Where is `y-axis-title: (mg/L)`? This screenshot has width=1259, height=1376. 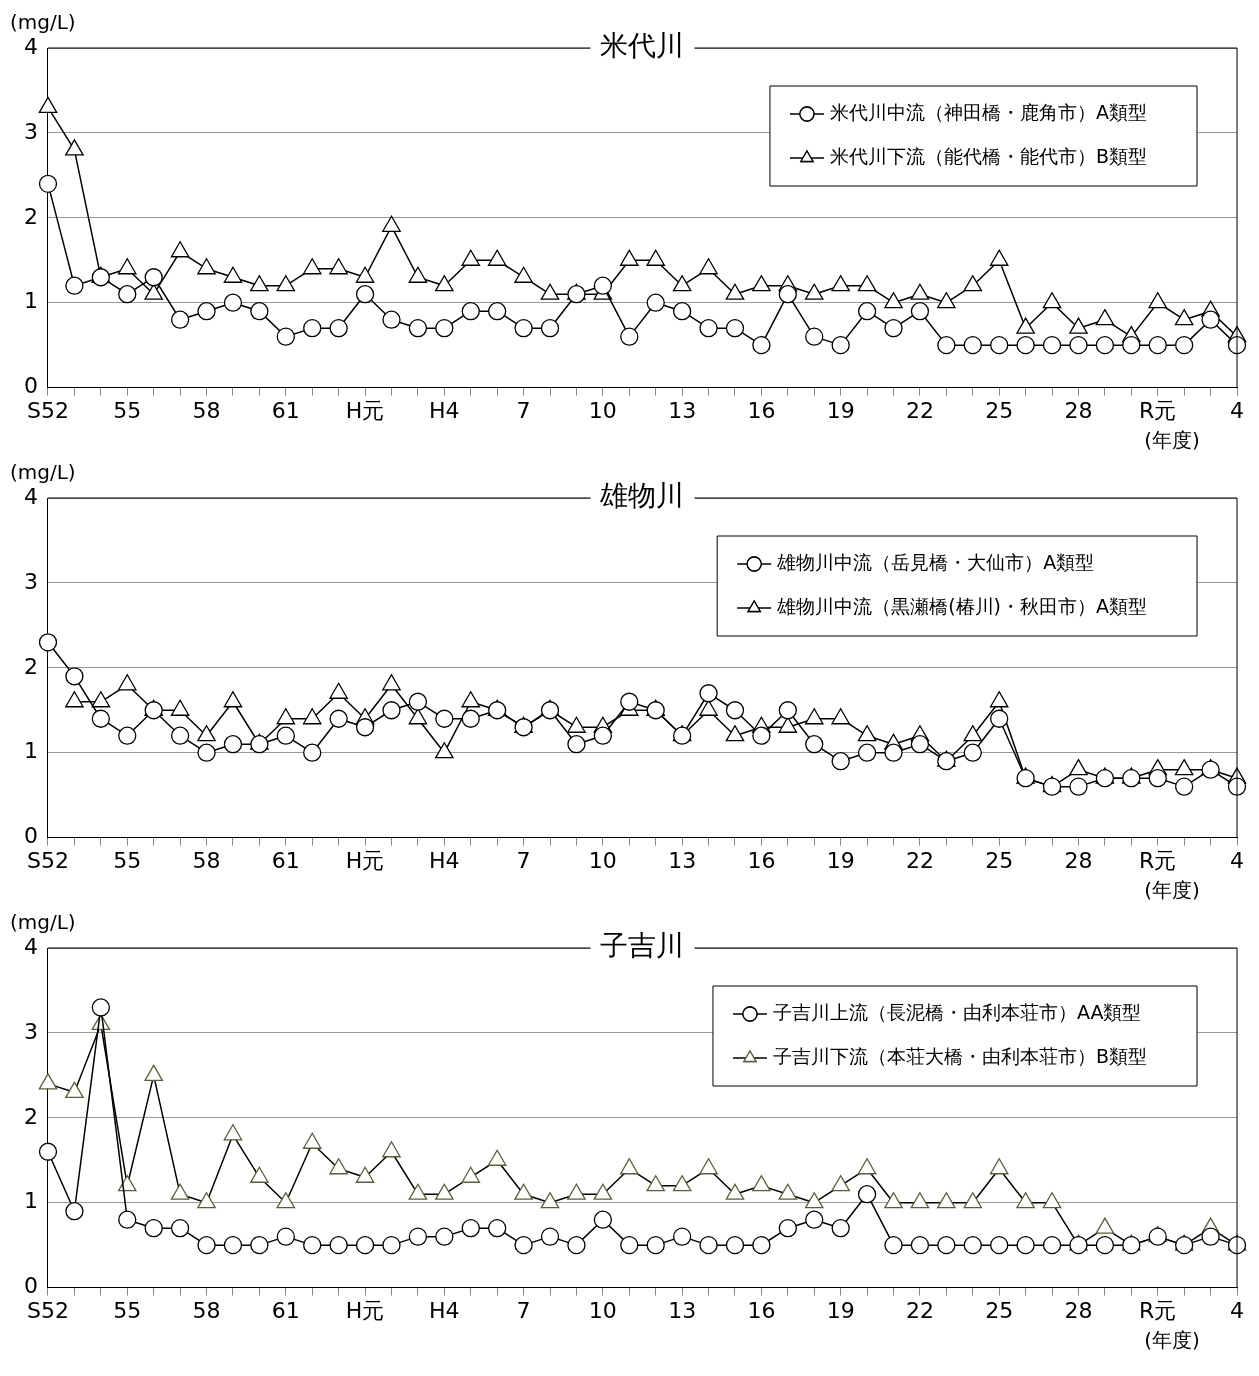 y-axis-title: (mg/L) is located at coordinates (43, 922).